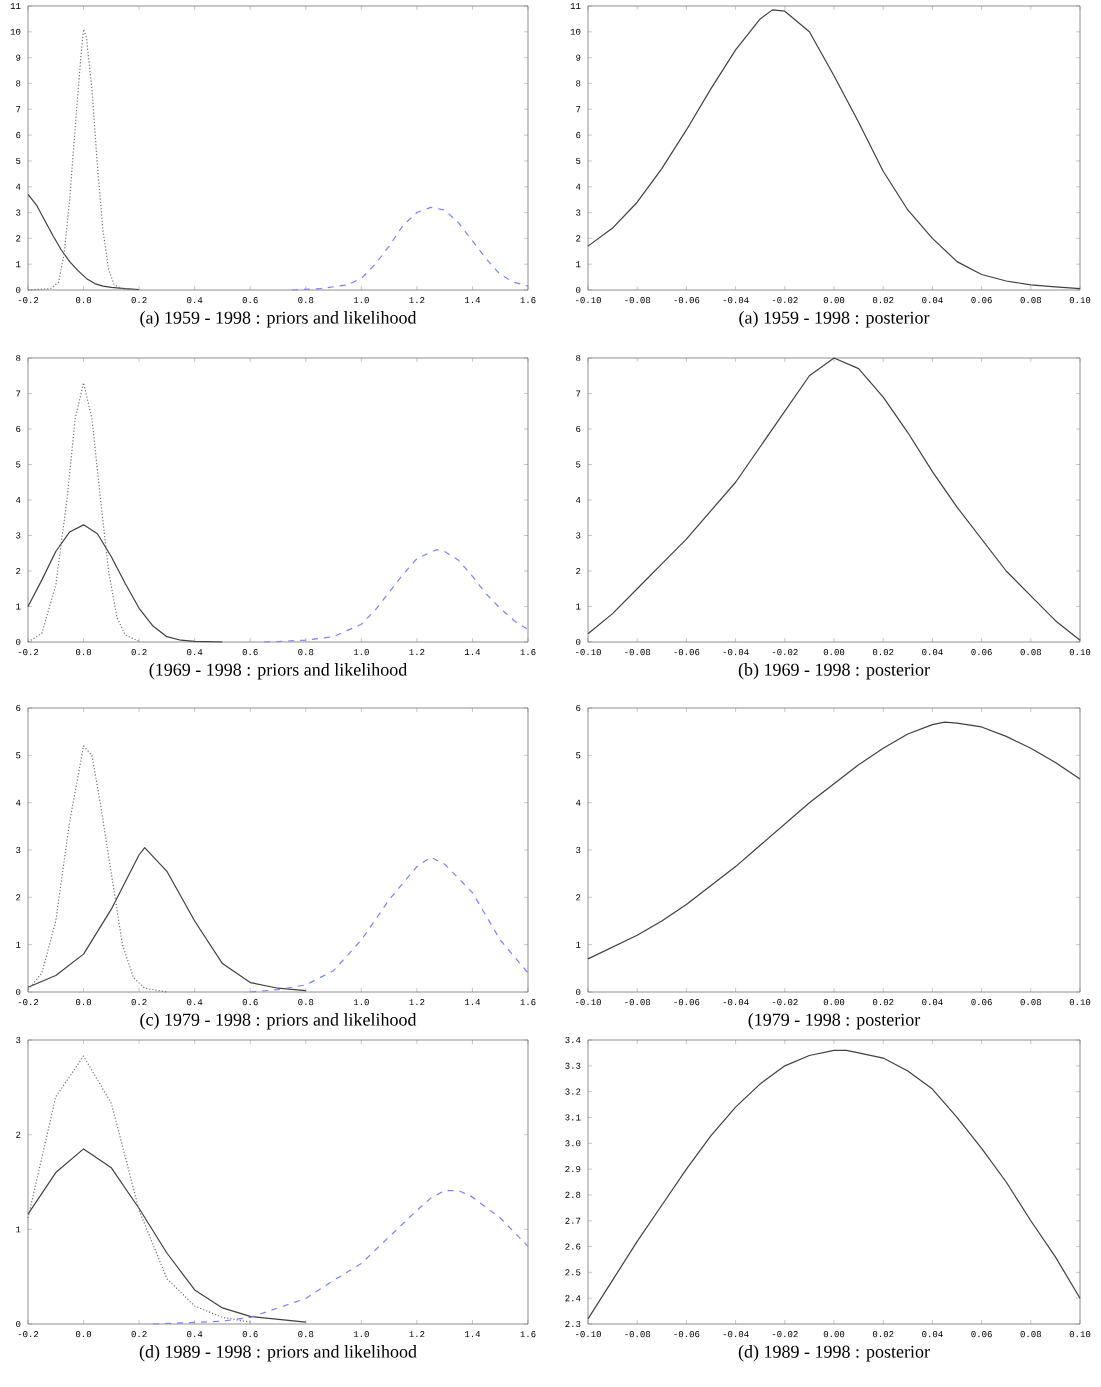 The width and height of the screenshot is (1101, 1387). What do you see at coordinates (278, 671) in the screenshot?
I see `text: (1969 - 1998 : priors and likelihood` at bounding box center [278, 671].